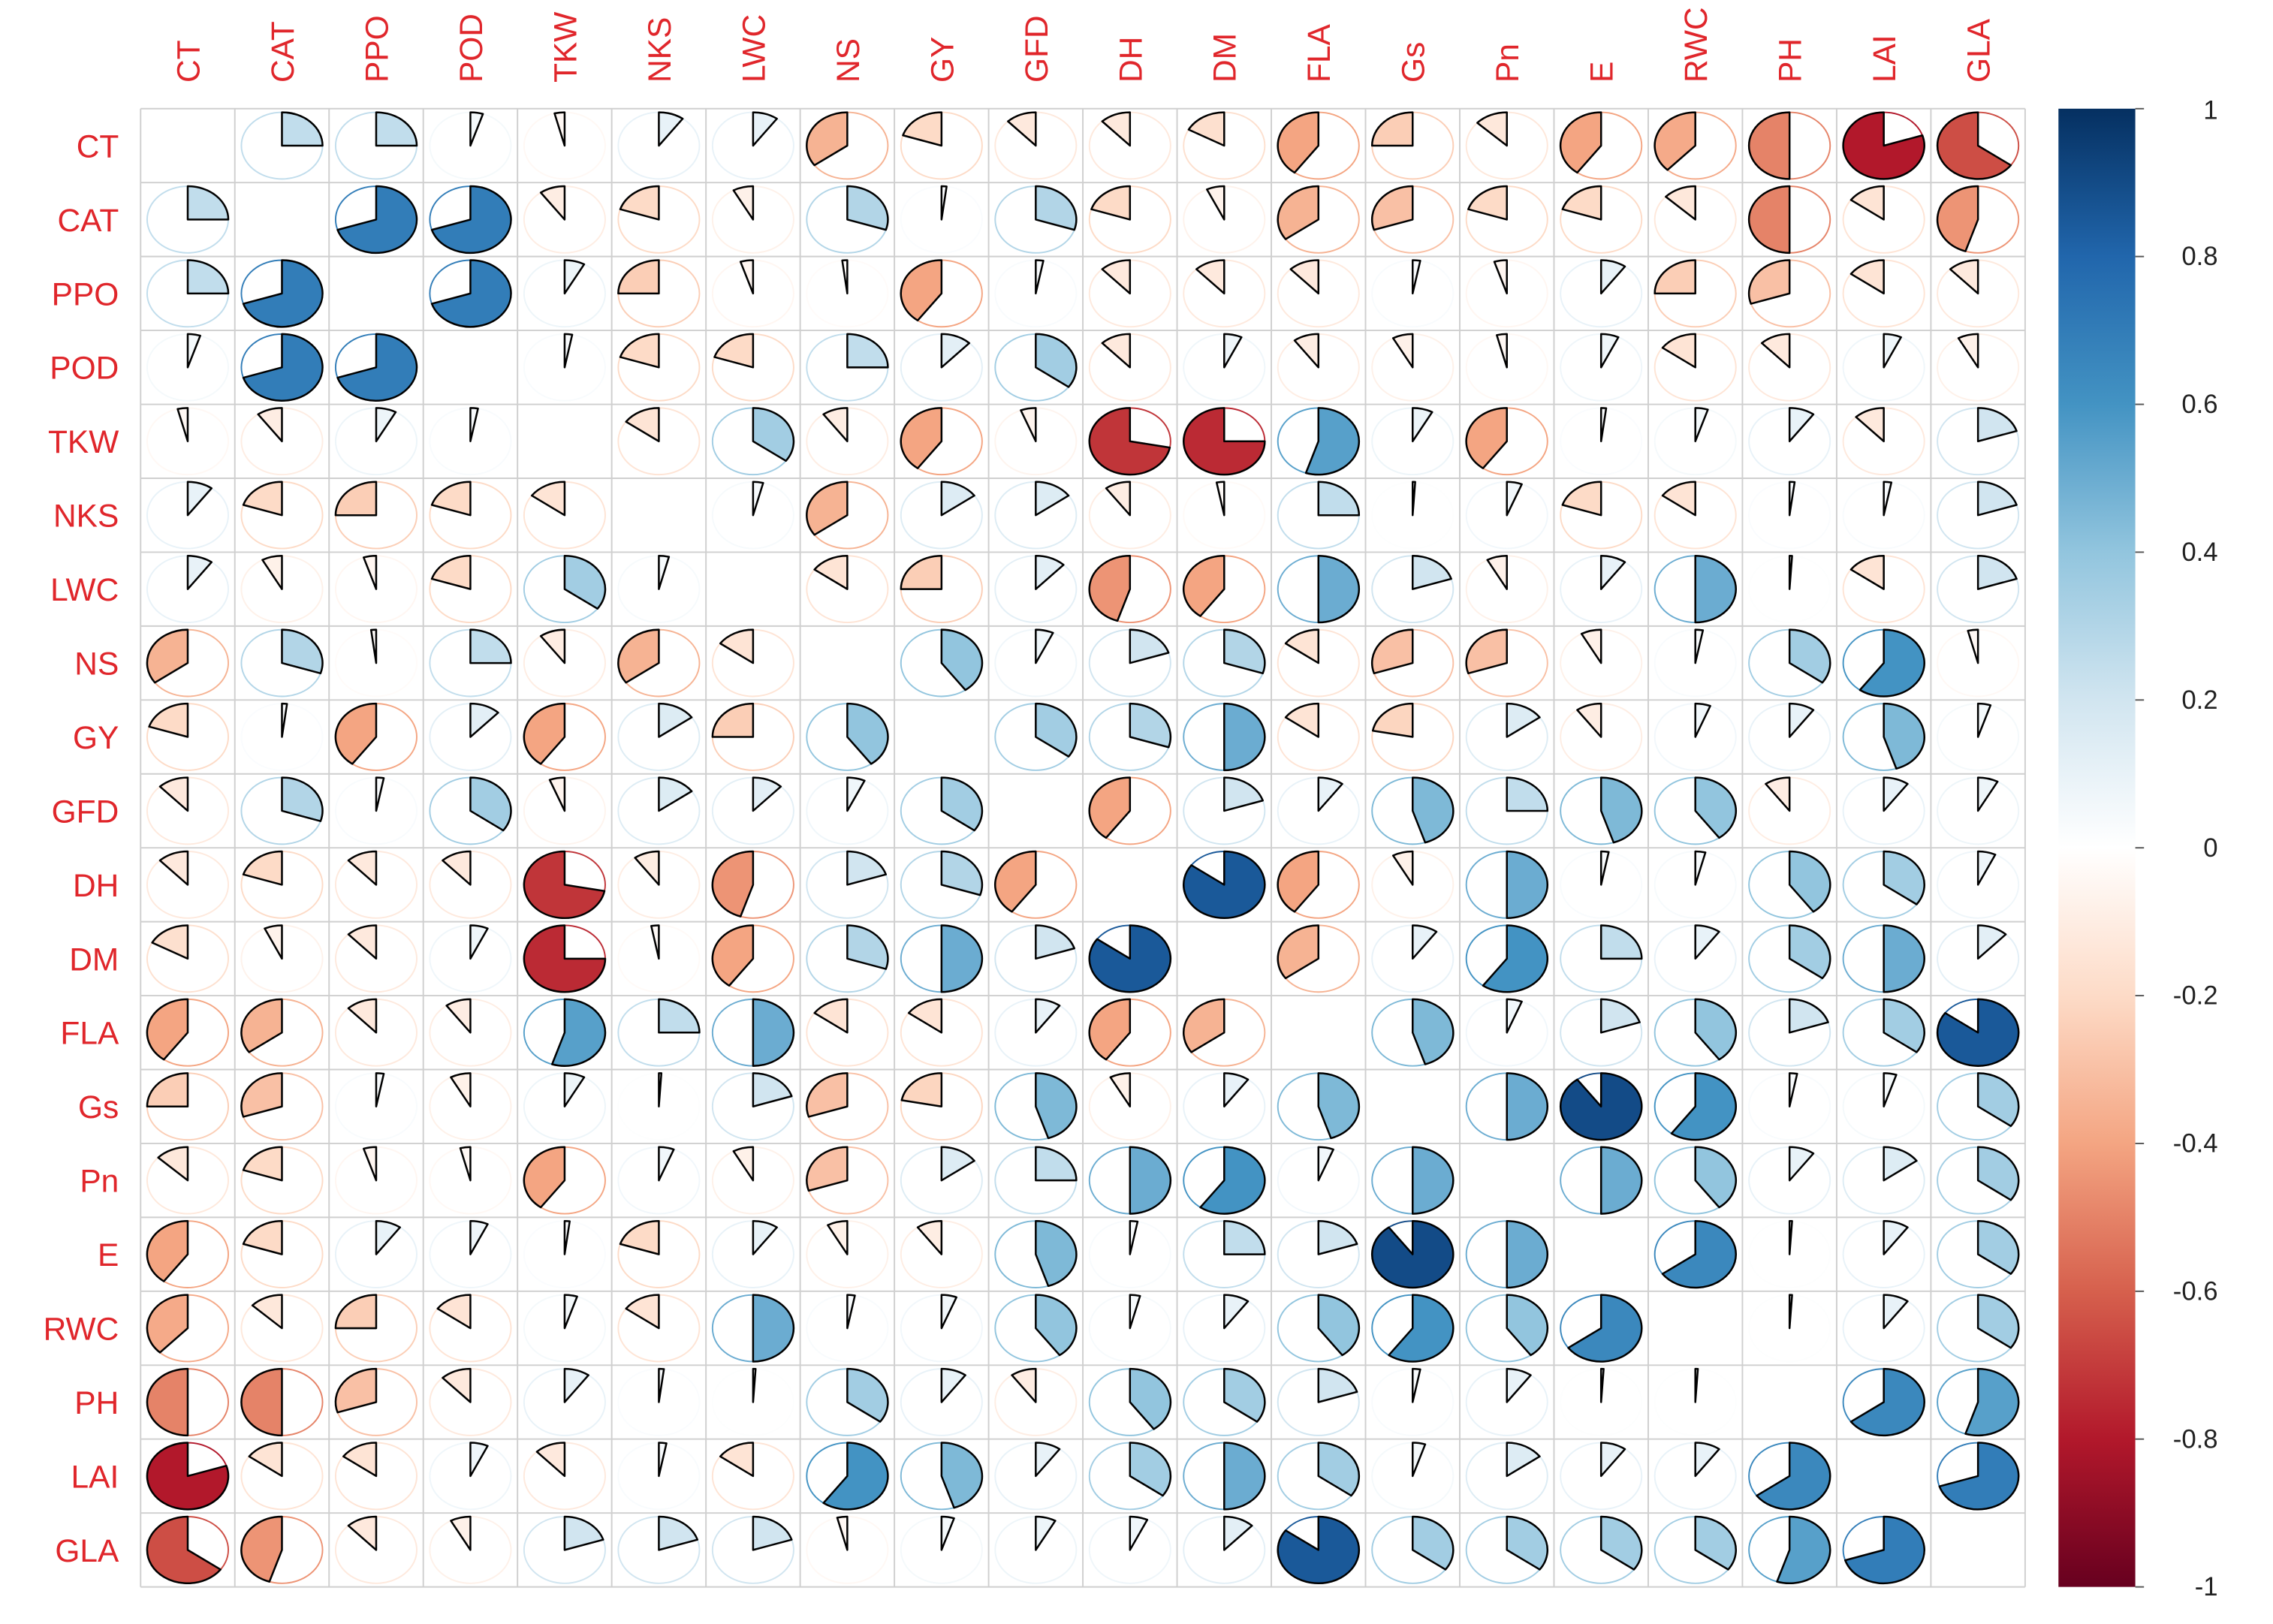  I want to click on column-label: Gs, so click(1413, 62).